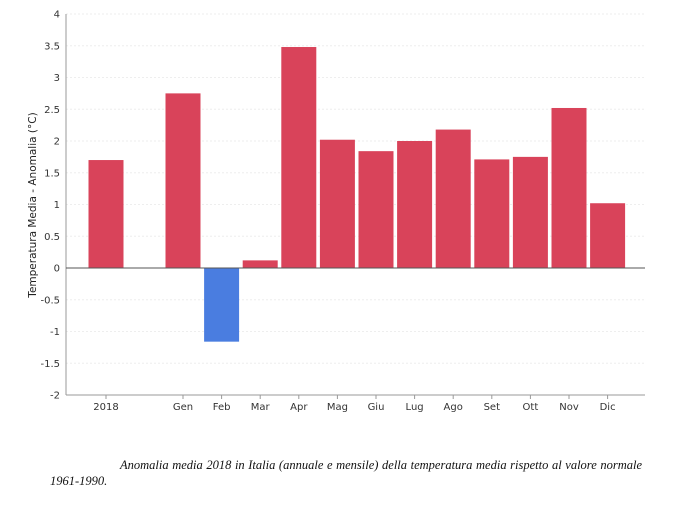 The height and width of the screenshot is (507, 678). What do you see at coordinates (354, 407) in the screenshot?
I see `x-tick-labels: 2018 Gen Feb Mar Apr Mag Giu Lug Ago Set Ott Nov Dic` at bounding box center [354, 407].